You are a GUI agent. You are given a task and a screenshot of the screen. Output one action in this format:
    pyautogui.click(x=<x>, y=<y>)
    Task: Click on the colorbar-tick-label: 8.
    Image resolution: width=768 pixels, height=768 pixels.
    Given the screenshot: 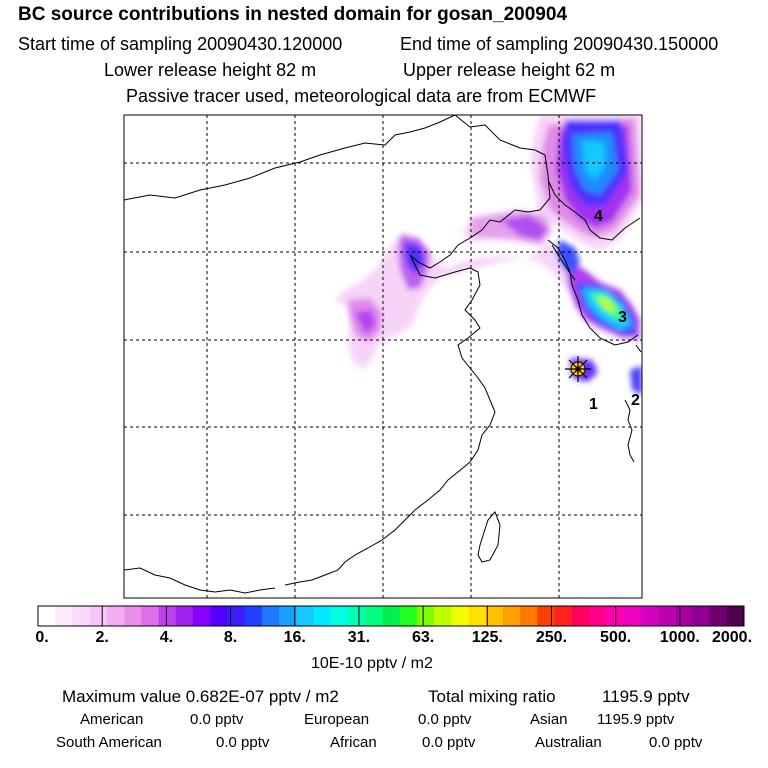 What is the action you would take?
    pyautogui.click(x=230, y=637)
    